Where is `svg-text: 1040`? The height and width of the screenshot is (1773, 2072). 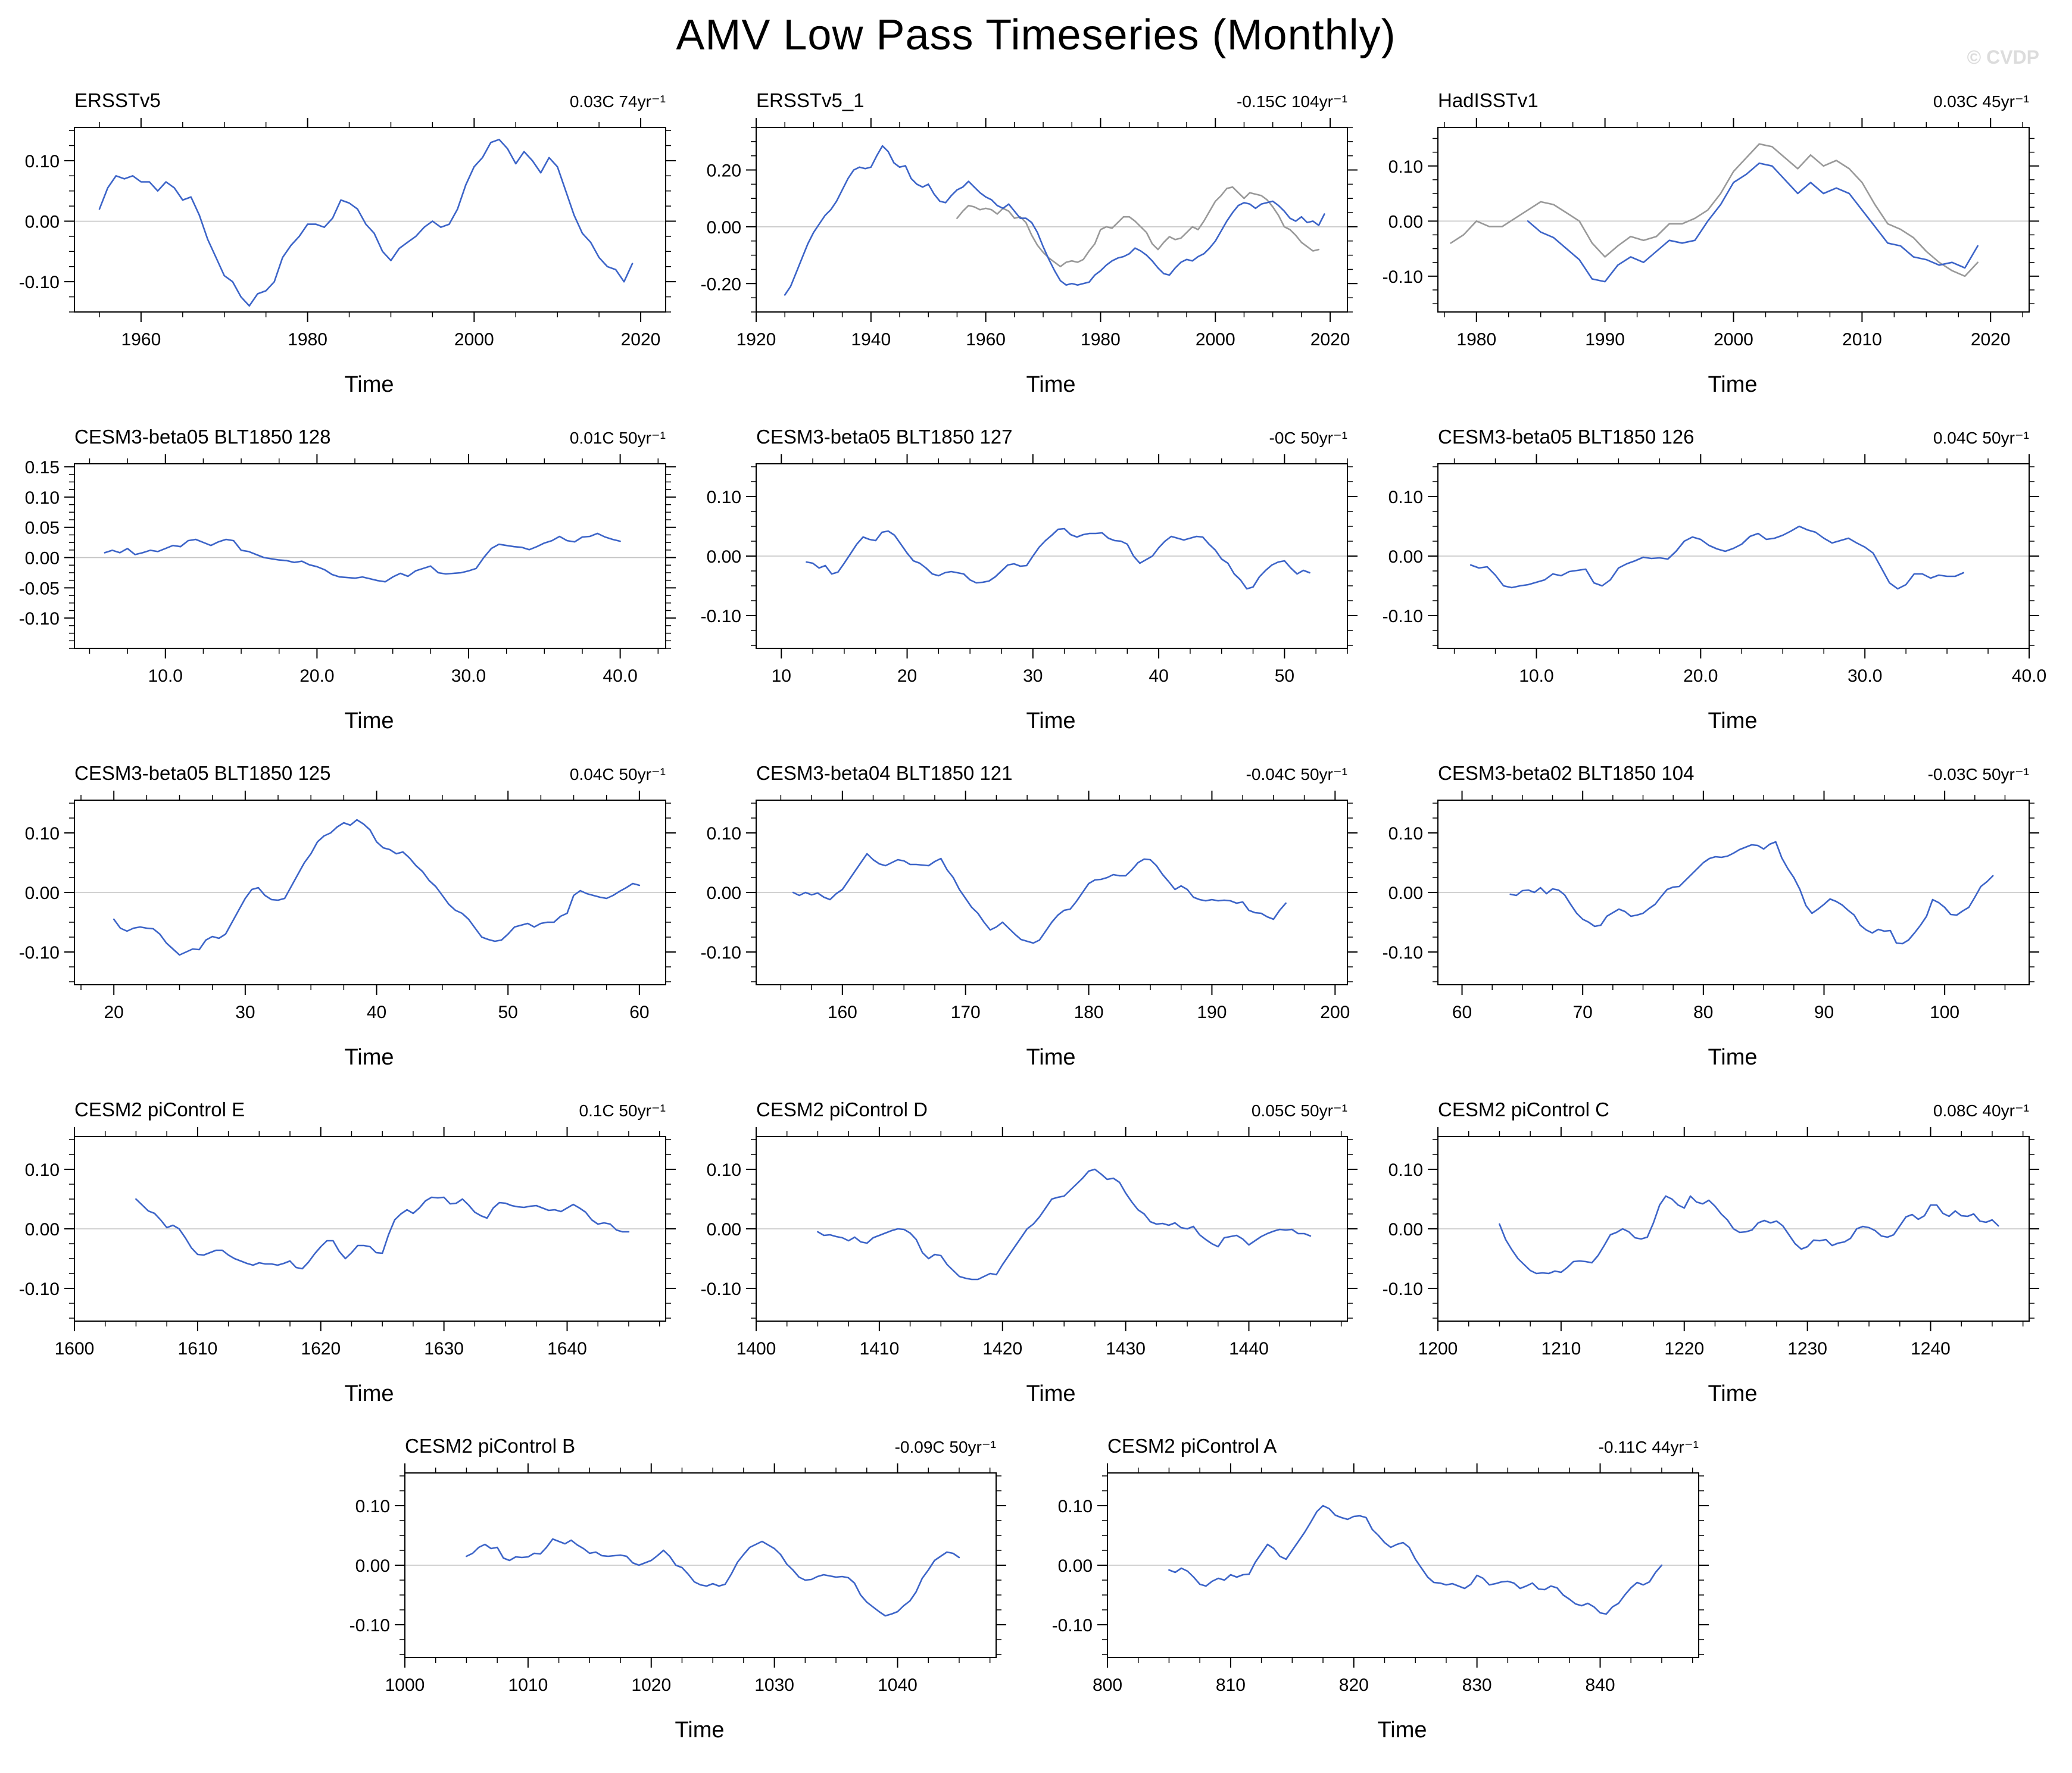
svg-text: 1040 is located at coordinates (898, 1685).